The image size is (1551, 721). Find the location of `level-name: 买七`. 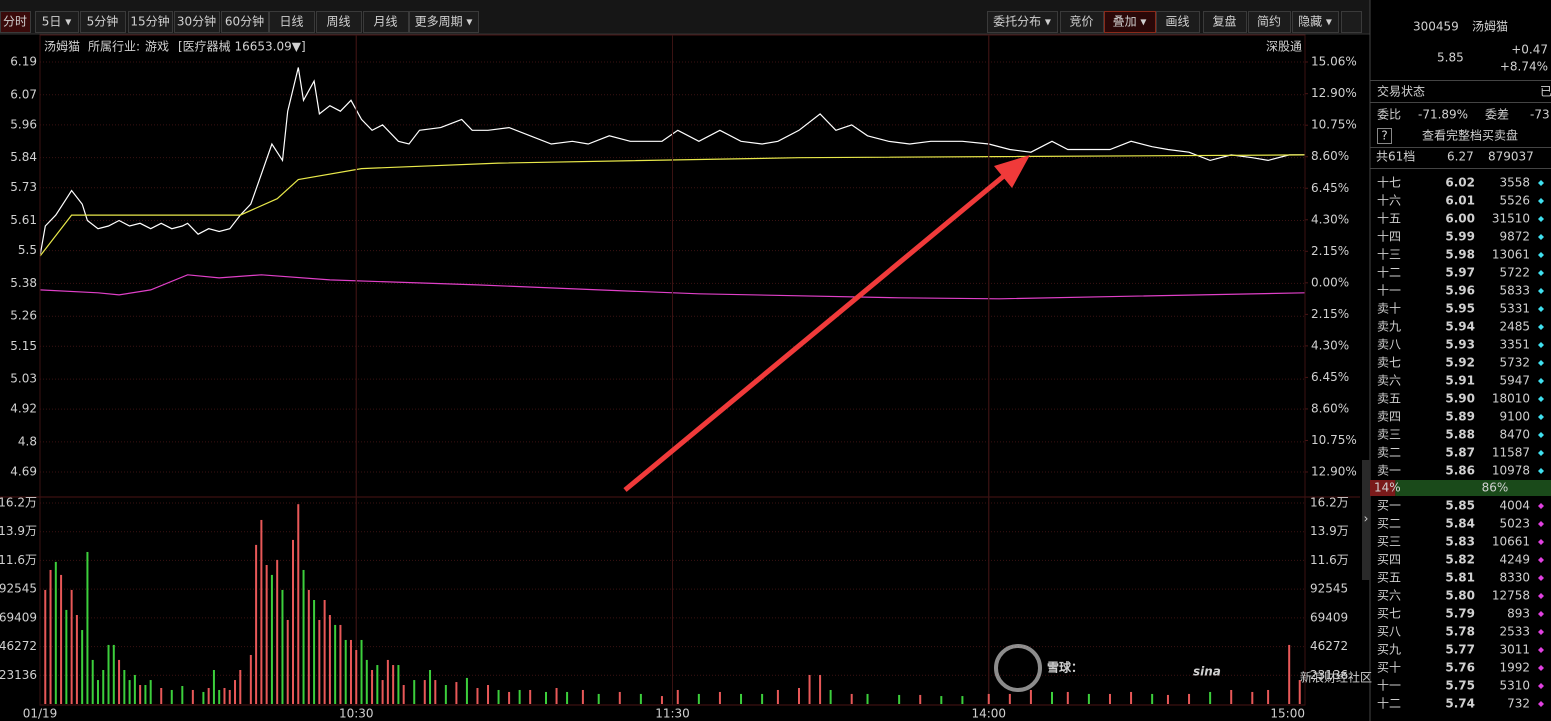

level-name: 买七 is located at coordinates (1389, 614).